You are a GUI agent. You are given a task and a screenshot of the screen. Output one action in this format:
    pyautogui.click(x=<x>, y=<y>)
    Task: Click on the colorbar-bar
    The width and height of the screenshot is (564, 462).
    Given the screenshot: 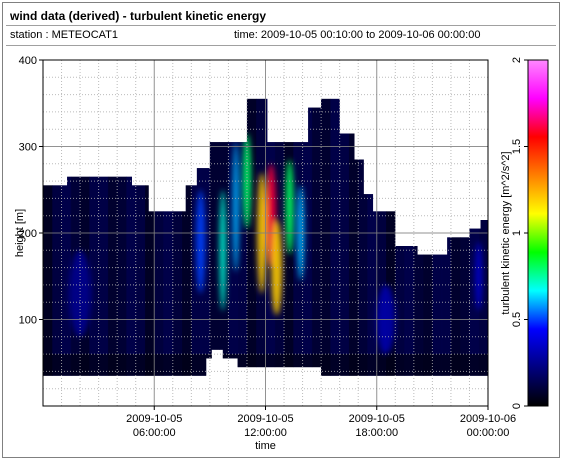 What is the action you would take?
    pyautogui.click(x=538, y=233)
    